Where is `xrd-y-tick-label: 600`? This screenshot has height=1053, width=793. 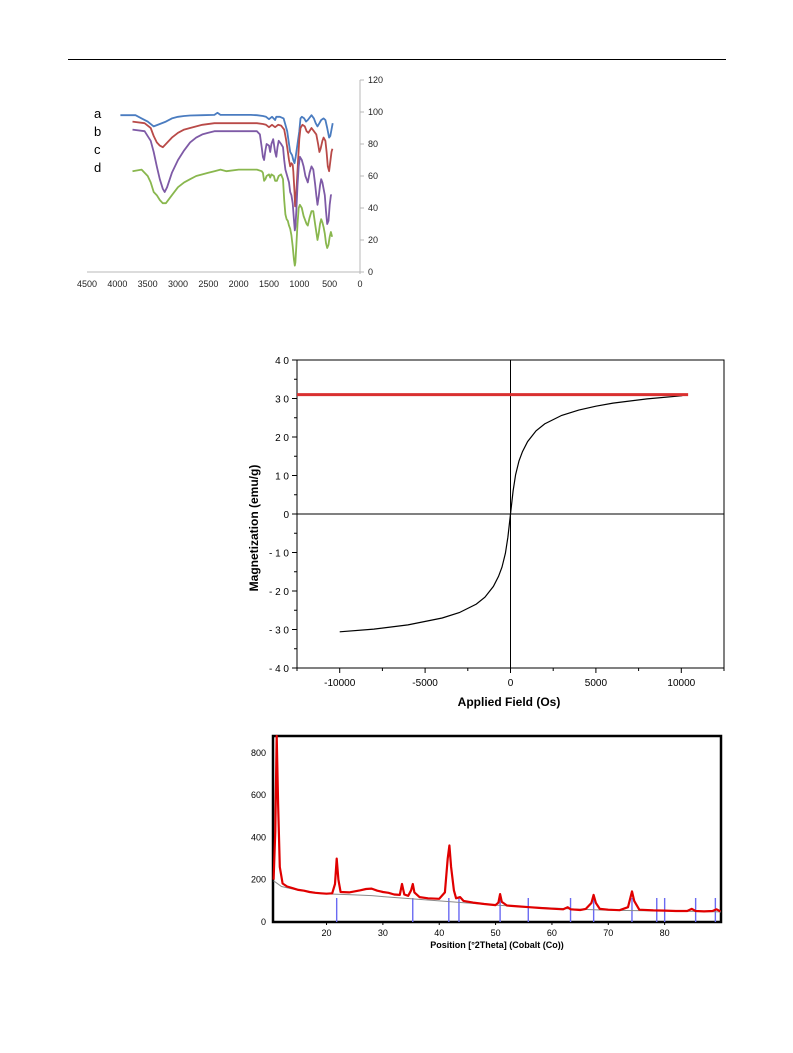 xrd-y-tick-label: 600 is located at coordinates (258, 795).